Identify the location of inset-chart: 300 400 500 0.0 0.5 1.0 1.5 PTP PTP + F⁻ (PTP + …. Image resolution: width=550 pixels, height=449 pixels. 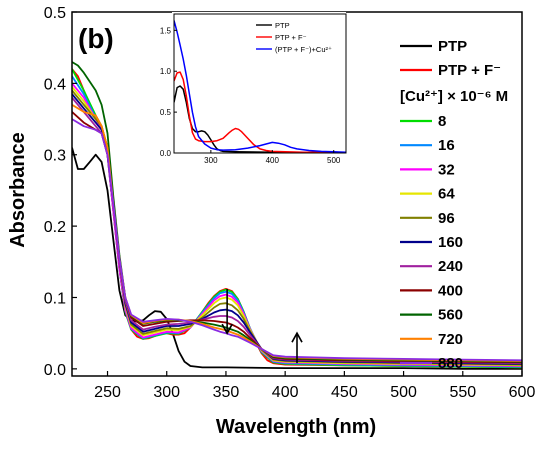
(253, 88).